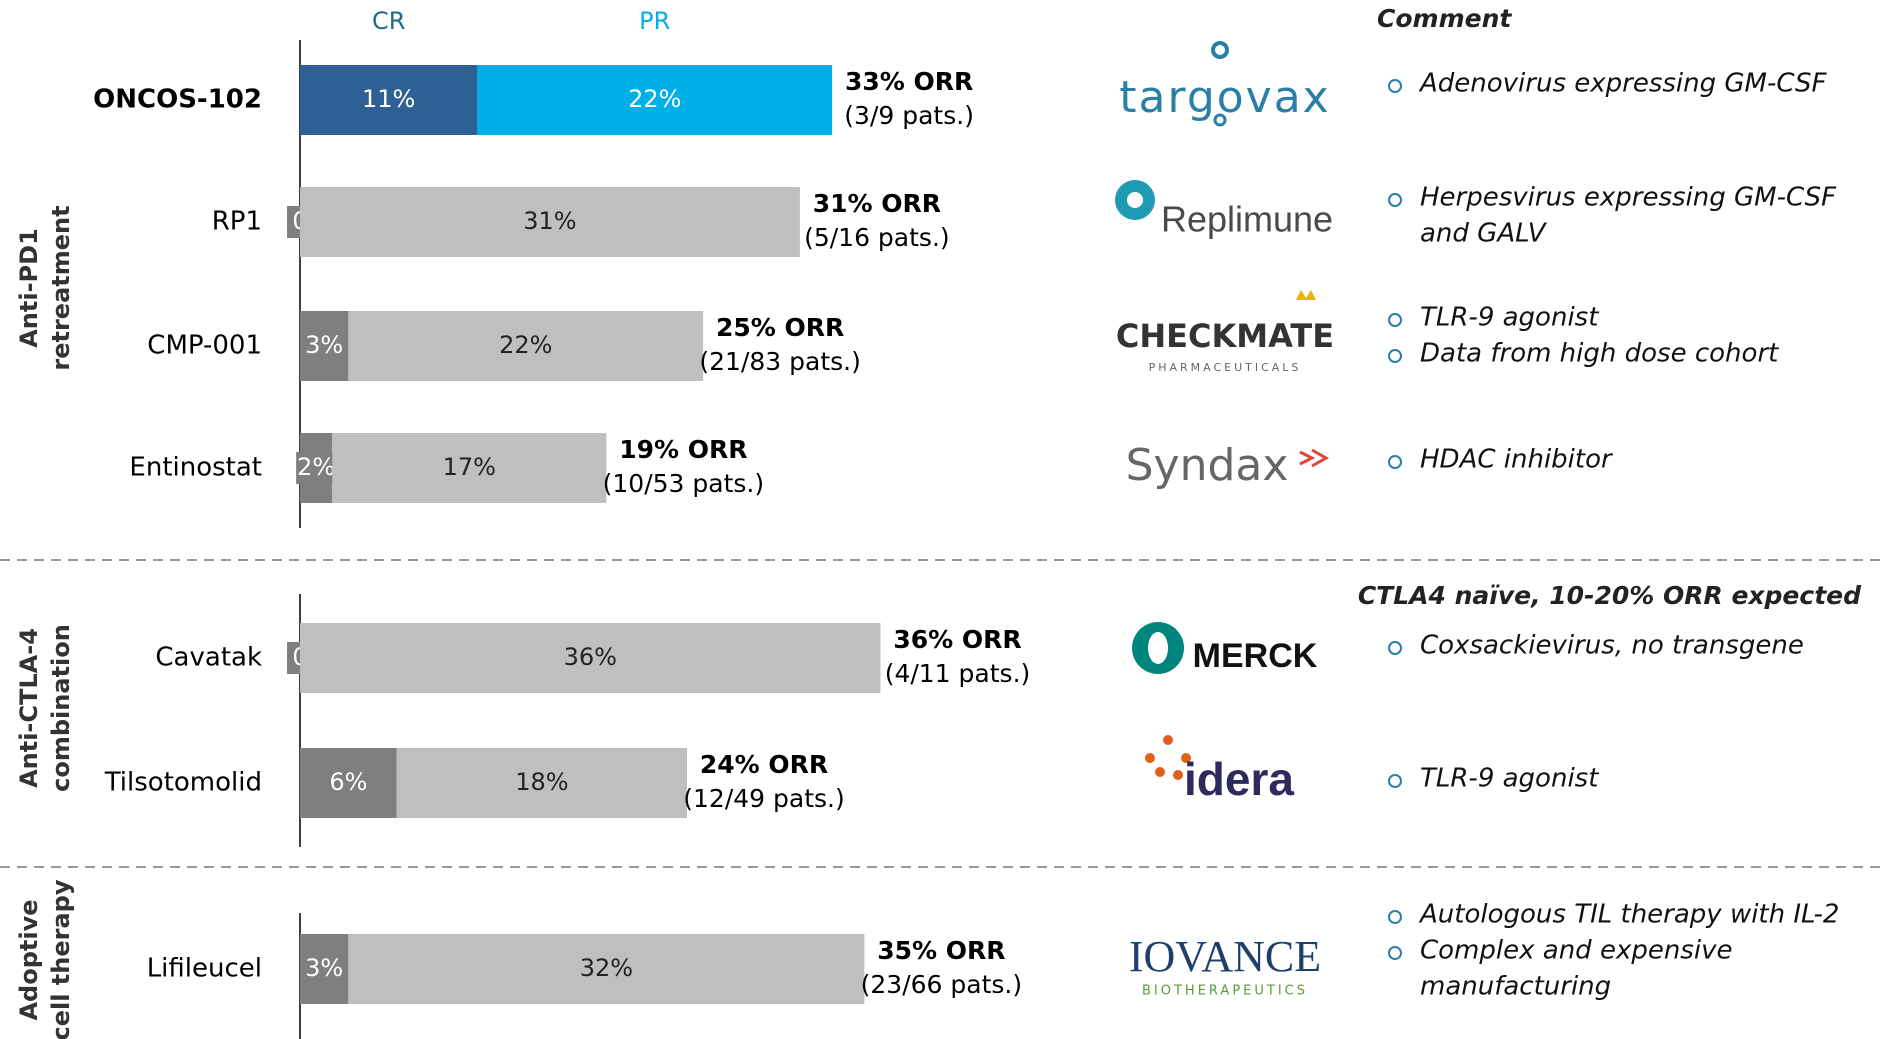 The height and width of the screenshot is (1039, 1883). Describe the element at coordinates (683, 449) in the screenshot. I see `orr-label: 19% ORR` at that location.